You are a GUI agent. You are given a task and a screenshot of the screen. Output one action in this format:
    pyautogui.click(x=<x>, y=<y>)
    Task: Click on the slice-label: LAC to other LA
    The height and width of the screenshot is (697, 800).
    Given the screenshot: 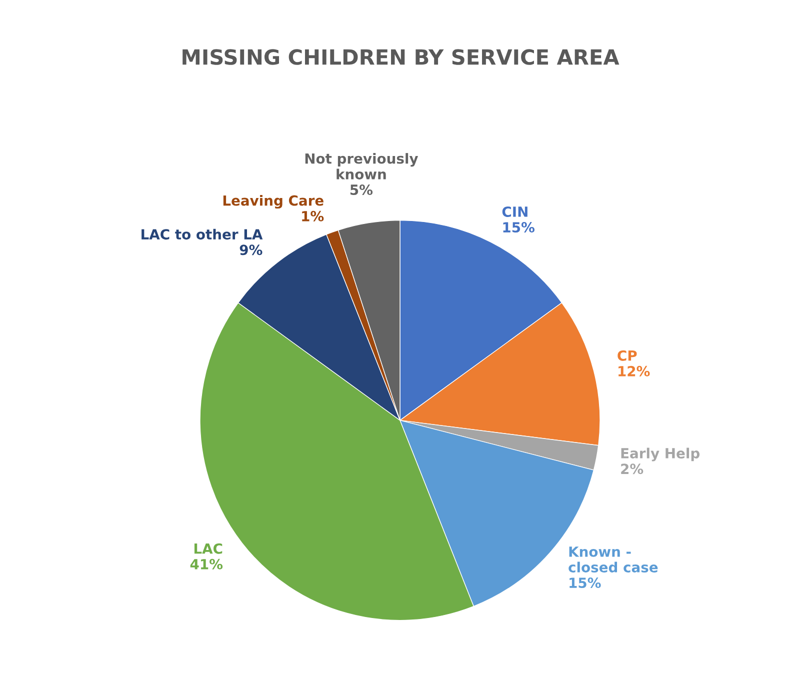 What is the action you would take?
    pyautogui.click(x=202, y=234)
    